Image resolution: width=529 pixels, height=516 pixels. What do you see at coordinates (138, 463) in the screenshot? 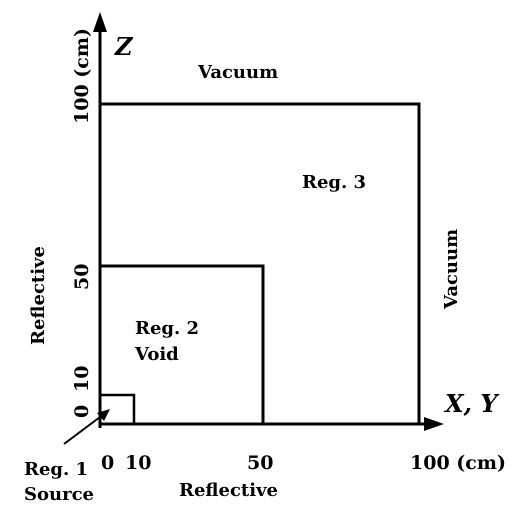
I see `x-tick-10: 10` at bounding box center [138, 463].